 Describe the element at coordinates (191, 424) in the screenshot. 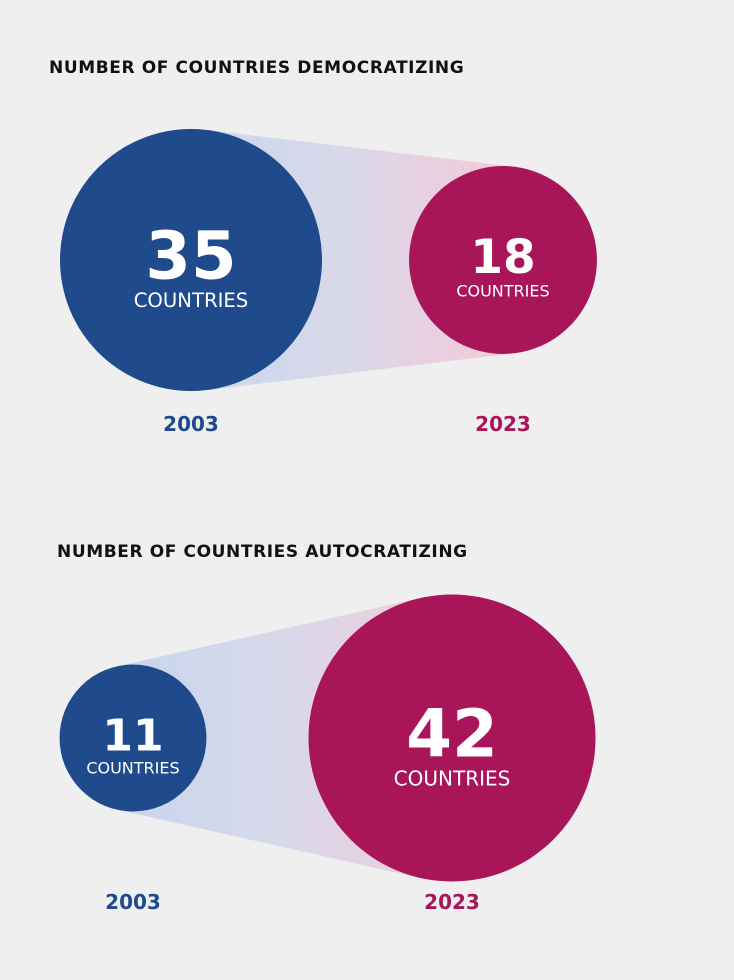

I see `democratizing-year-label-2003: 2003` at that location.